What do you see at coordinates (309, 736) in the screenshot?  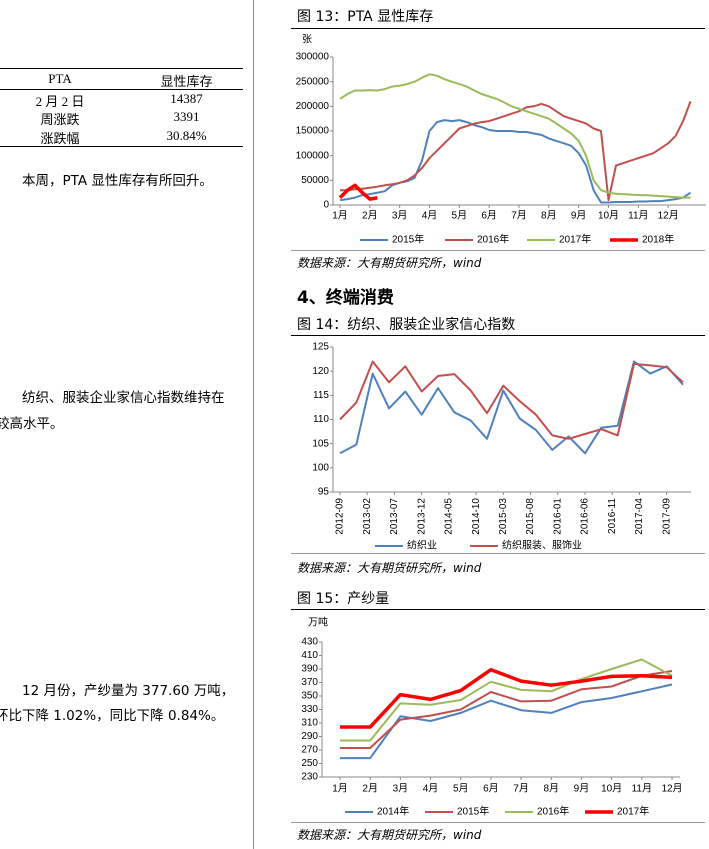 I see `y-tick-label: 290` at bounding box center [309, 736].